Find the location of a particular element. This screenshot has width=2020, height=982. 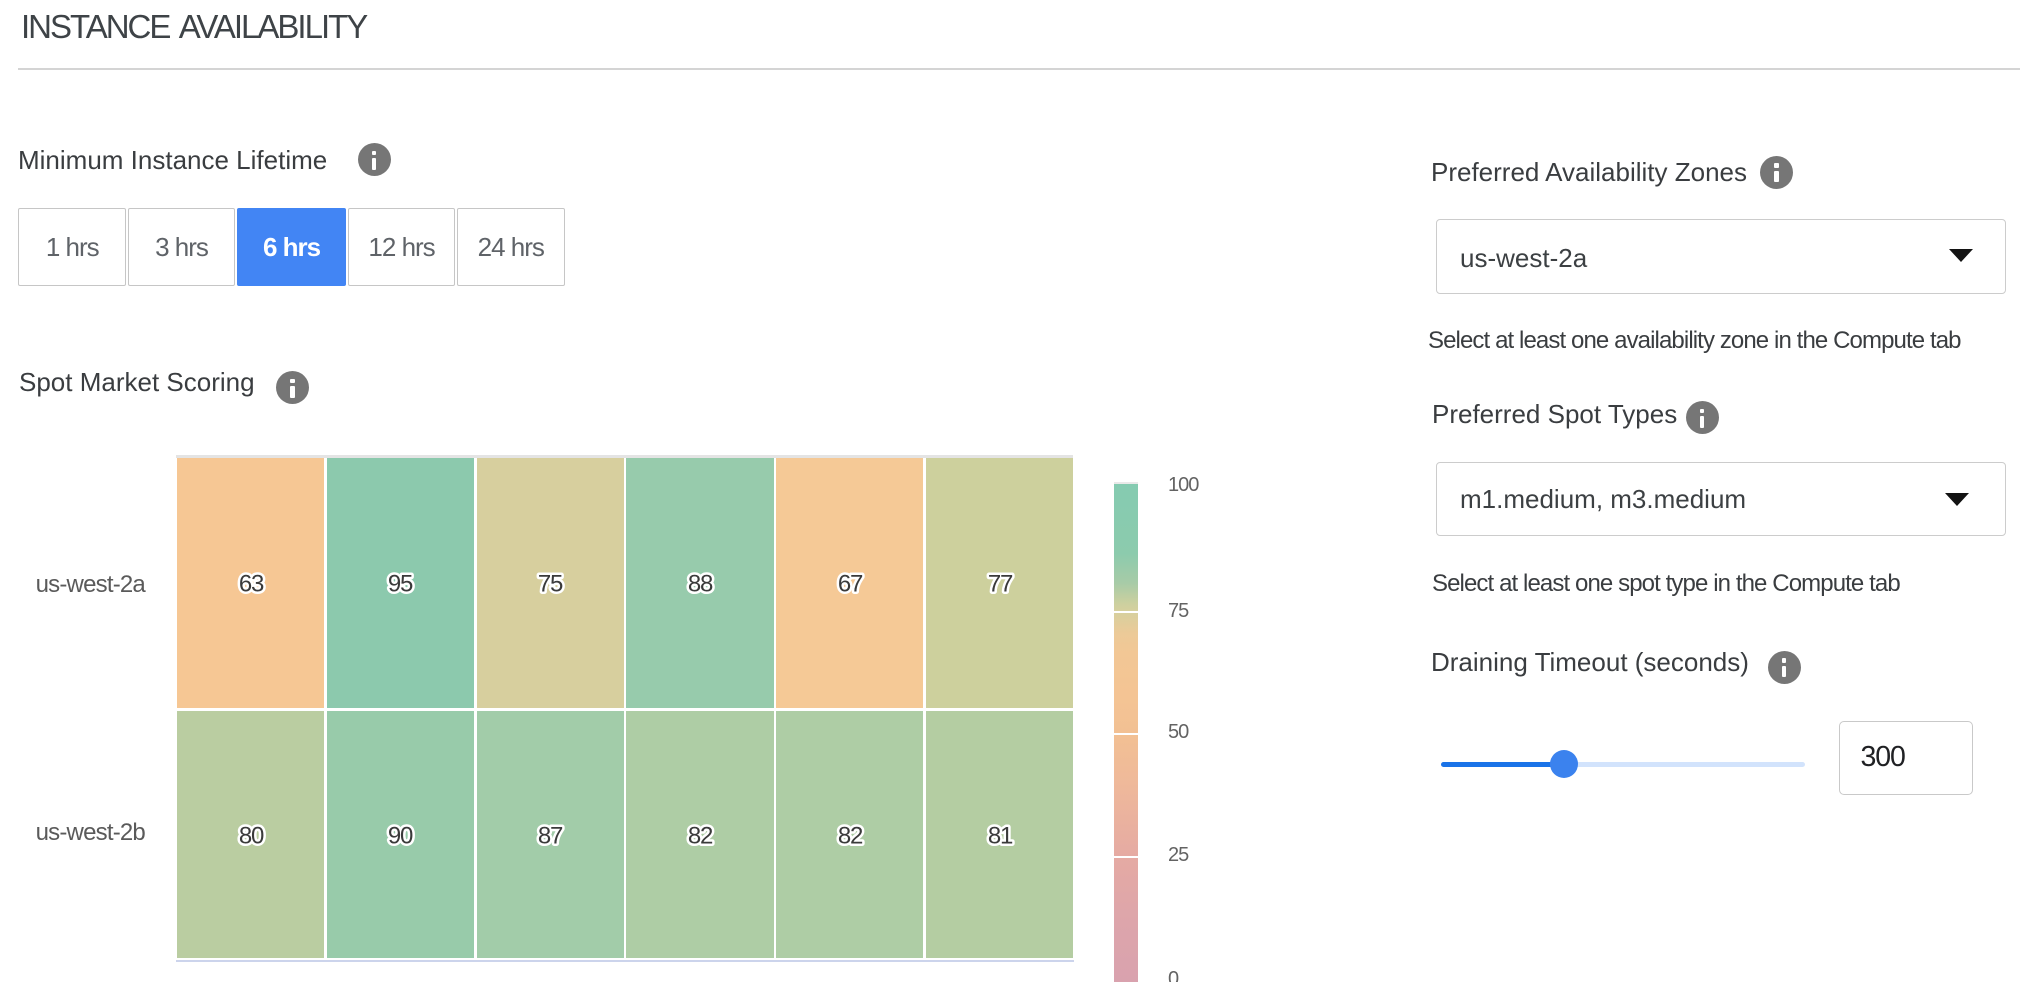

svg-text: 67 is located at coordinates (850, 583).